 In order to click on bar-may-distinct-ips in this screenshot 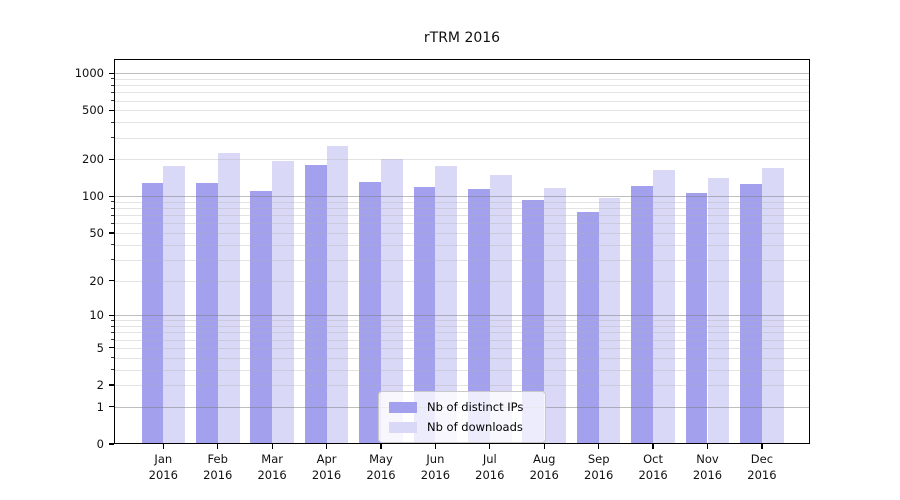, I will do `click(370, 312)`.